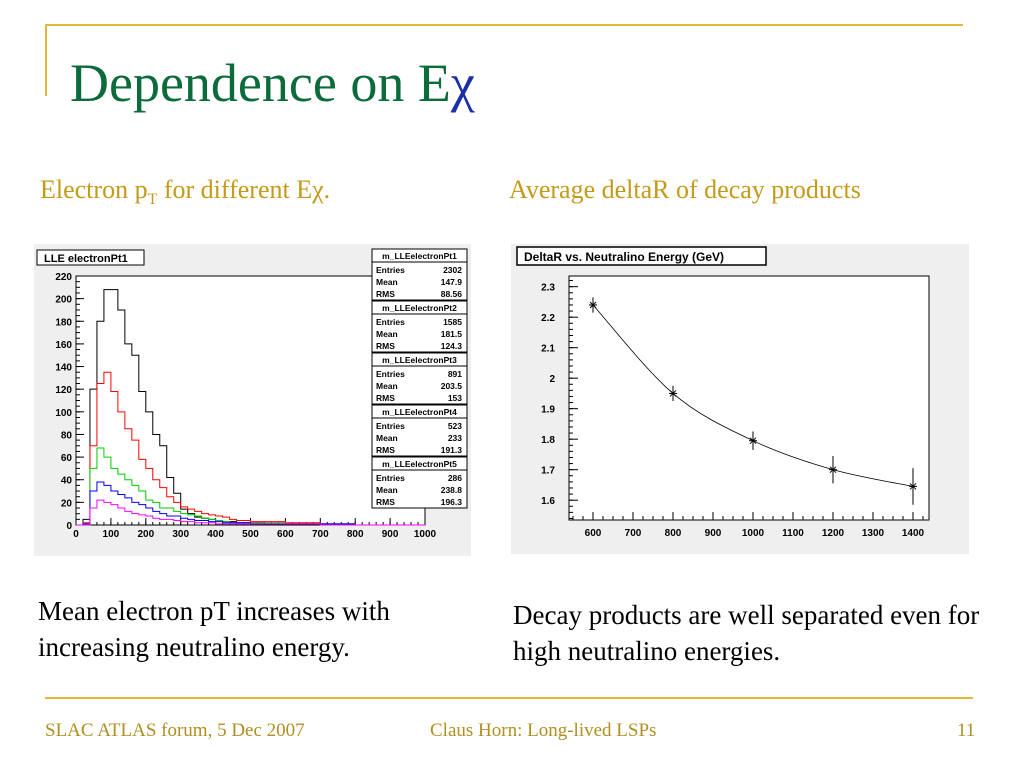  What do you see at coordinates (69, 526) in the screenshot?
I see `y-tick-label: 0` at bounding box center [69, 526].